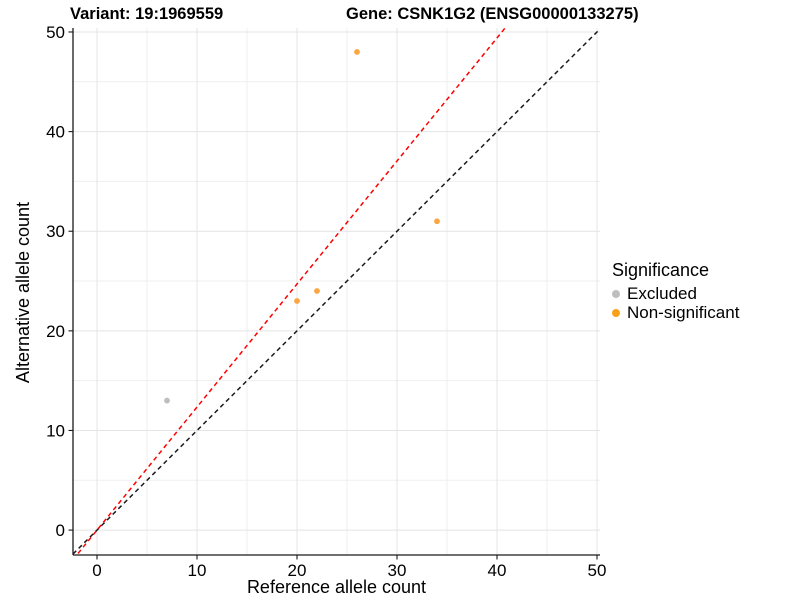 The image size is (800, 600). Describe the element at coordinates (683, 312) in the screenshot. I see `legend-item-label: Non-significant` at that location.